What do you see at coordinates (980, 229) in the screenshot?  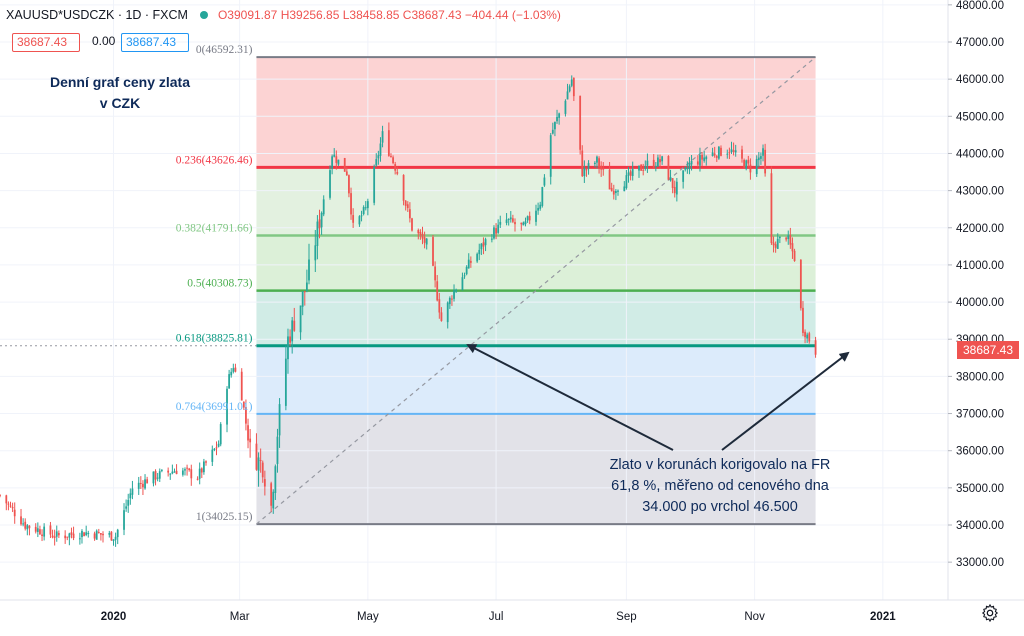 I see `y-tick-label: 42000.00` at bounding box center [980, 229].